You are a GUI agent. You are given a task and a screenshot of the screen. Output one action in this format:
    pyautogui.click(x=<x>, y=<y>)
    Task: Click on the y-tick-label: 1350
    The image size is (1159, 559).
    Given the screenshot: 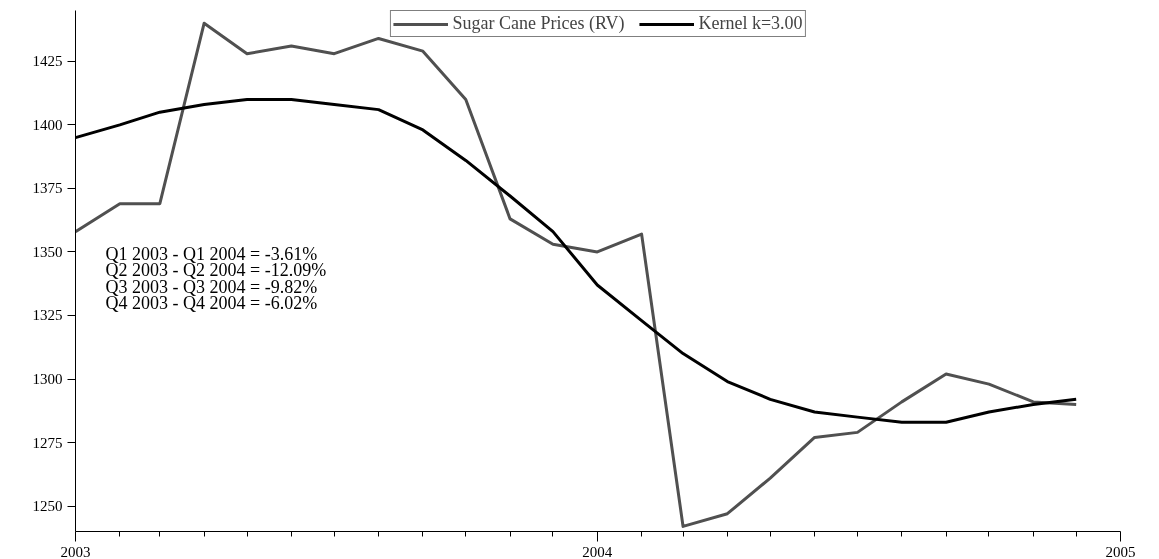 What is the action you would take?
    pyautogui.click(x=47, y=251)
    